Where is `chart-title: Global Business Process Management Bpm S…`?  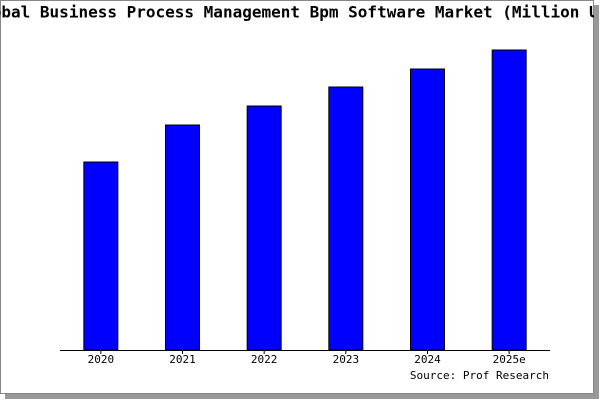 chart-title: Global Business Process Management Bpm S… is located at coordinates (300, 12).